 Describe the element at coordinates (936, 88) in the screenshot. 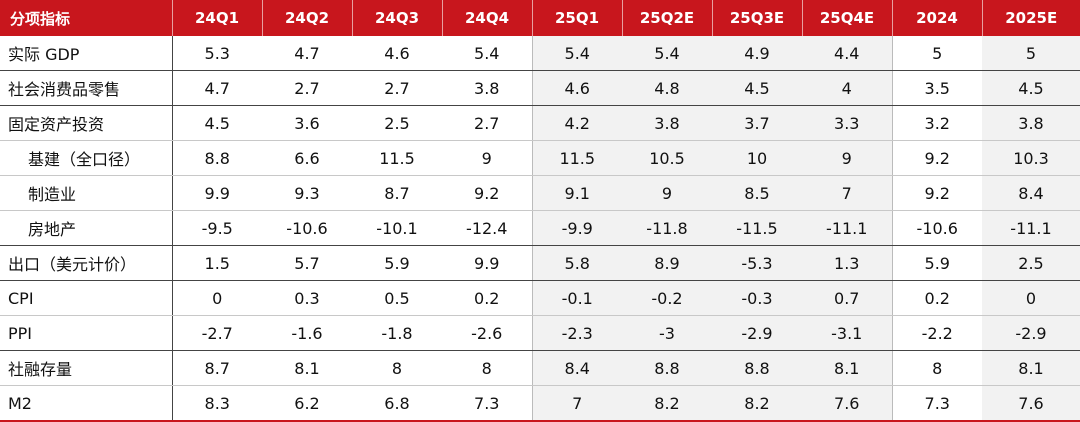

I see `value-cell: 3.5` at that location.